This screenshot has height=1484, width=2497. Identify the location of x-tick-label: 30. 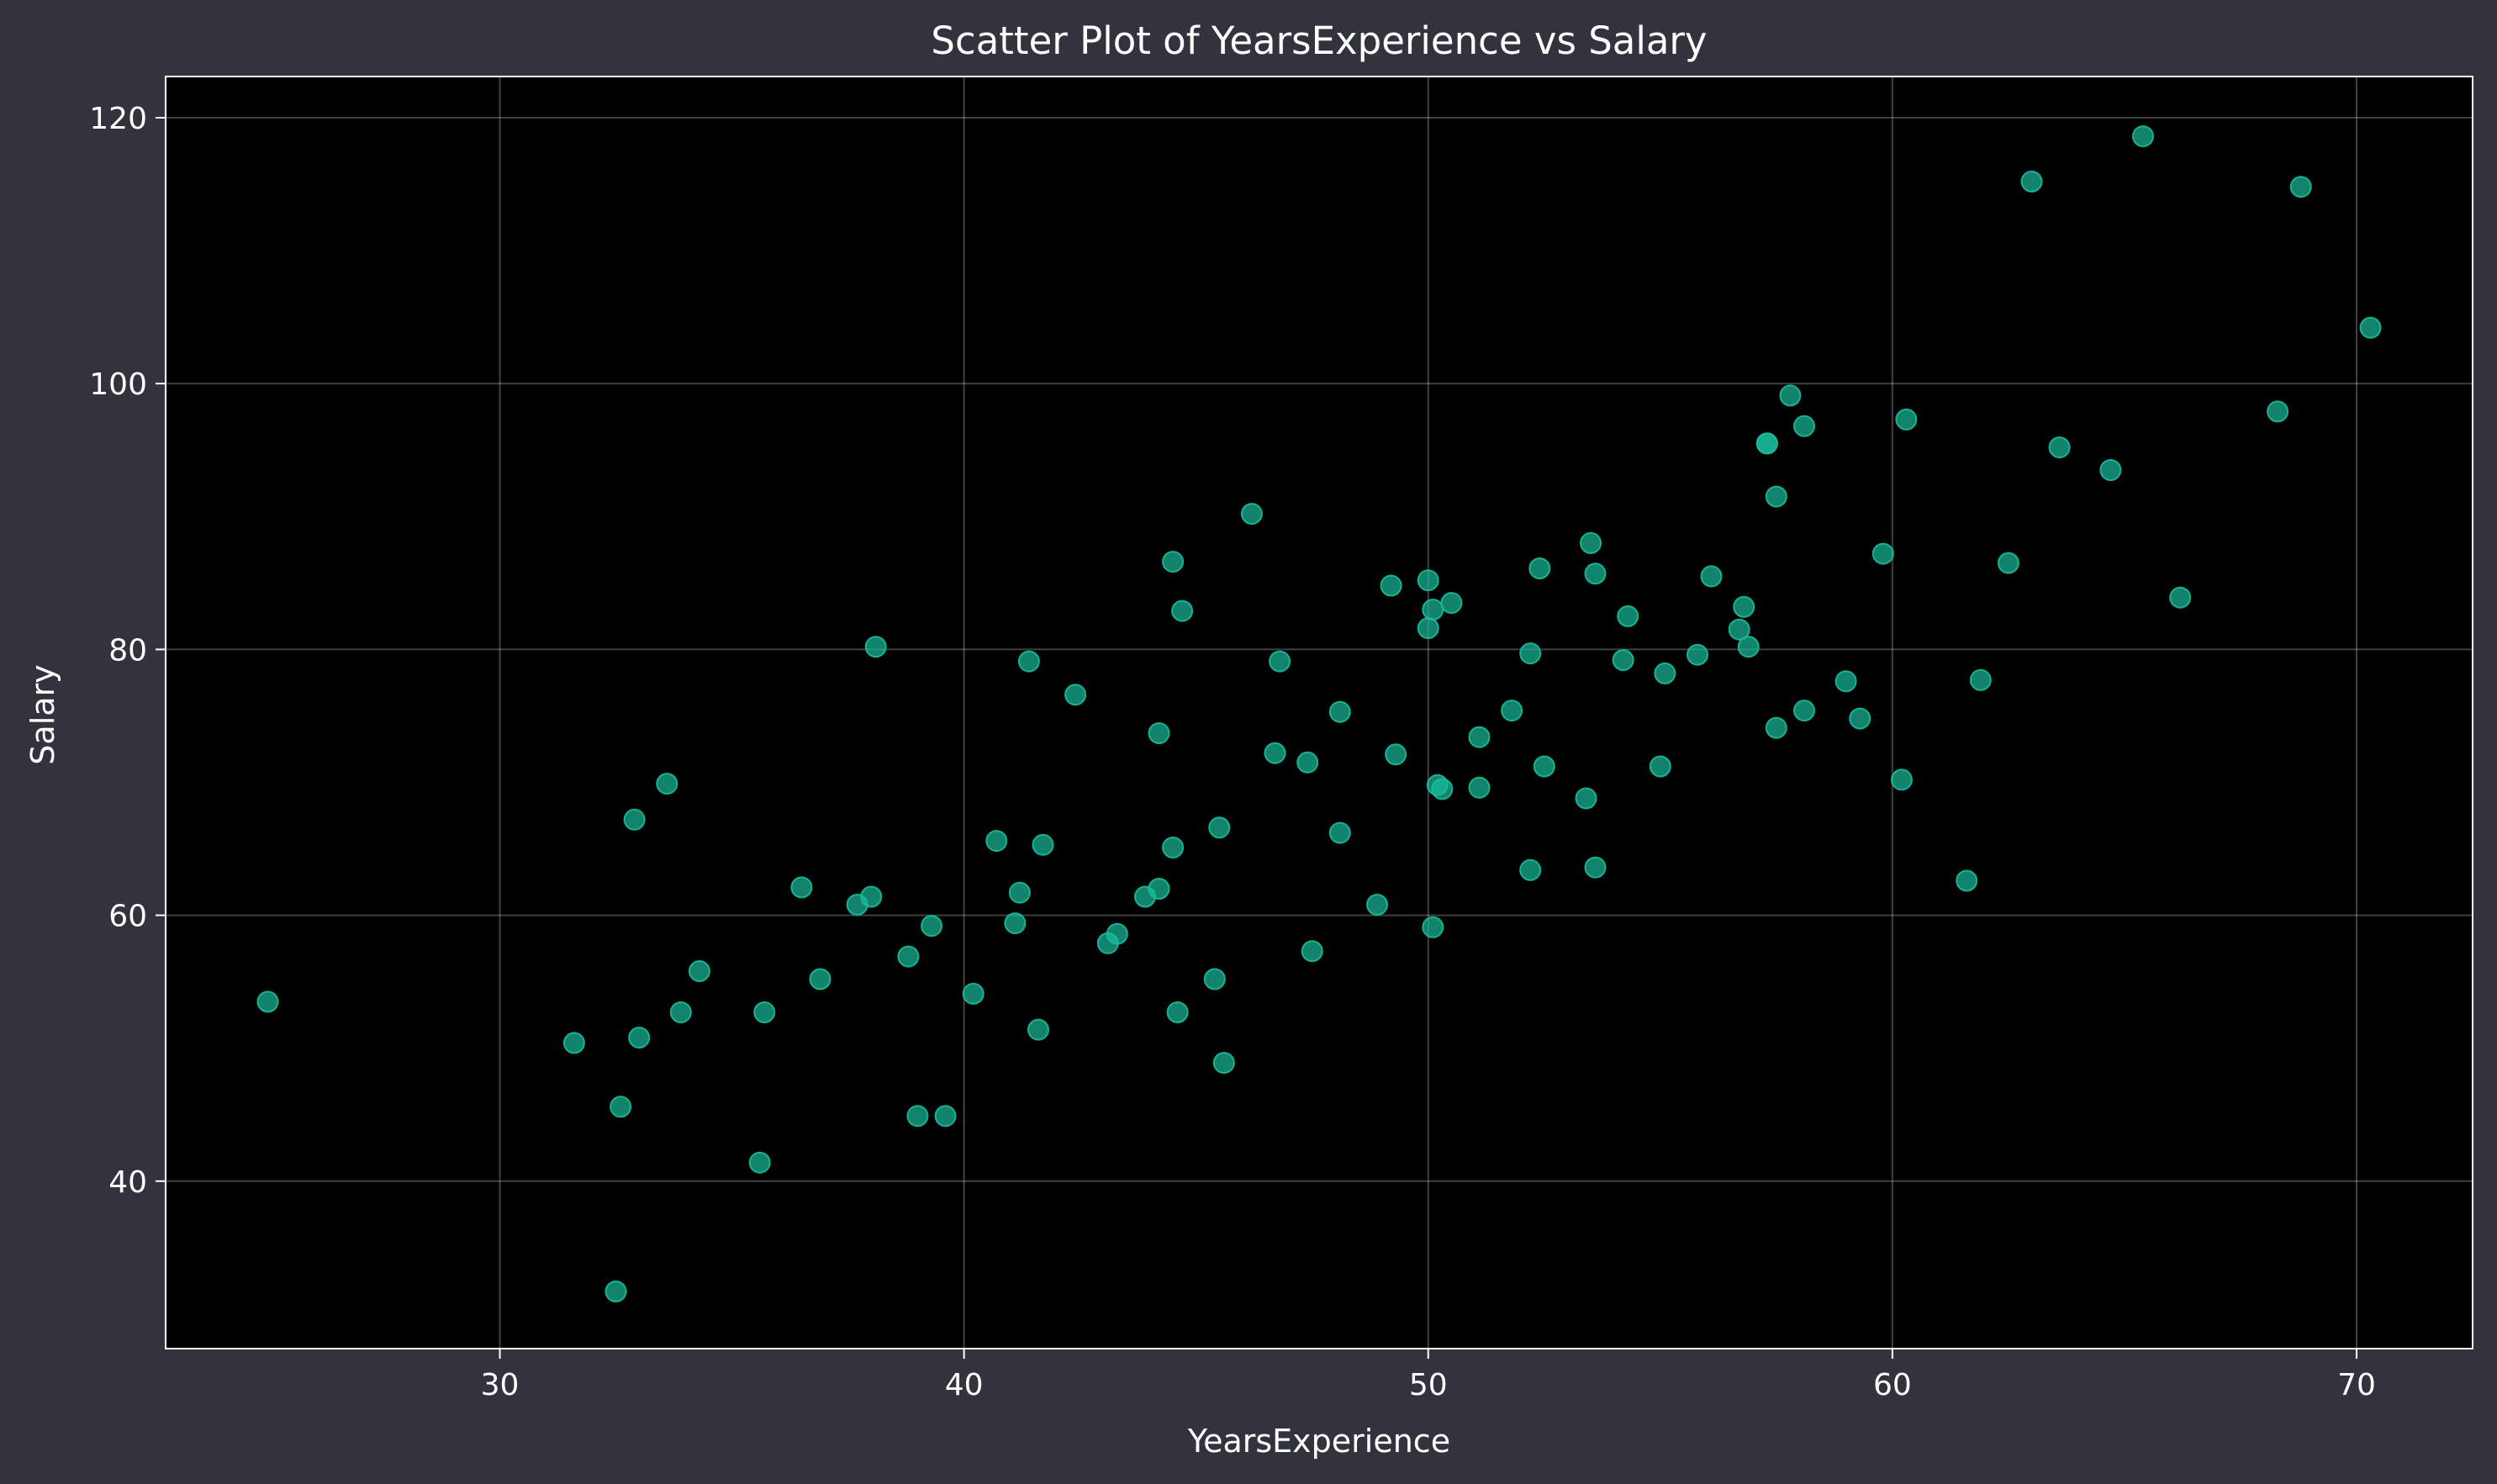
(500, 1385).